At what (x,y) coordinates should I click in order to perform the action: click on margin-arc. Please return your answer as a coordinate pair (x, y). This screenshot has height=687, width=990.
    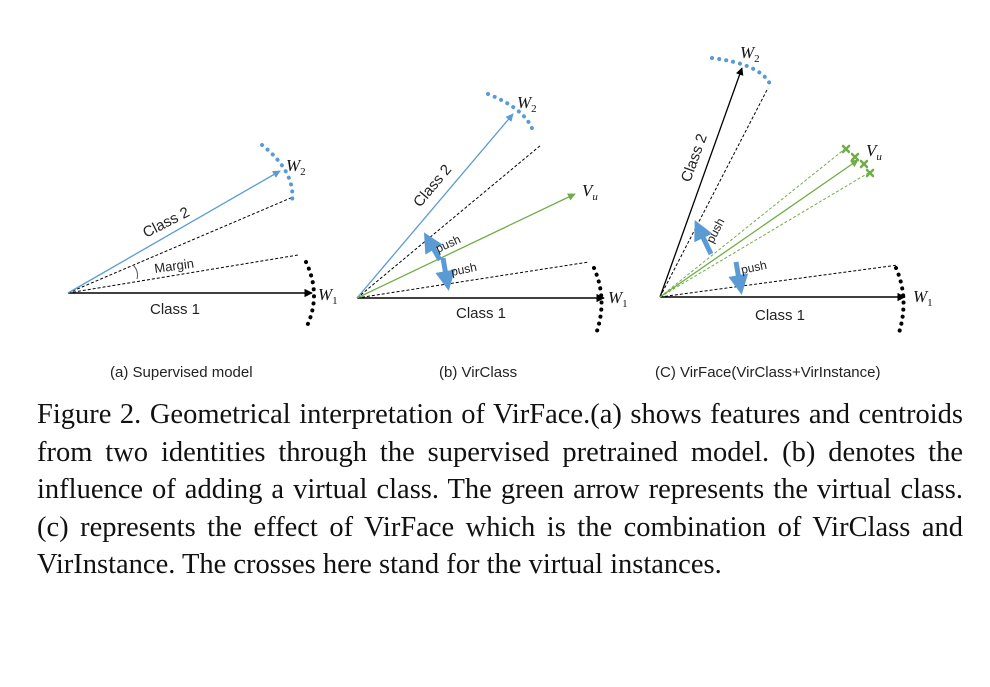
    Looking at the image, I should click on (135, 272).